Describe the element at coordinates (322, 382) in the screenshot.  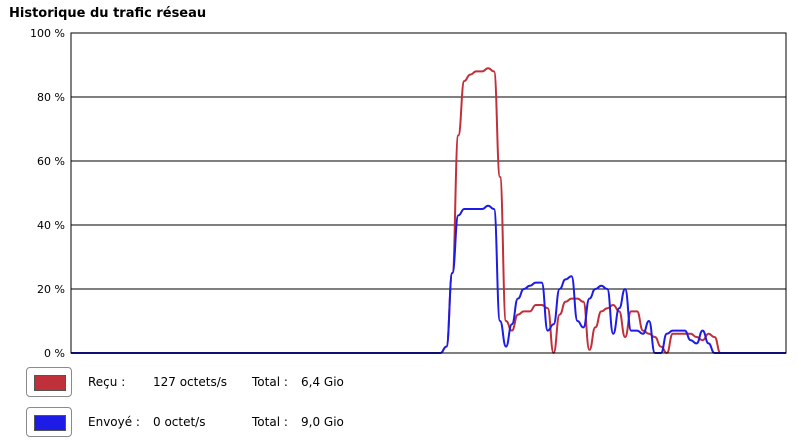
I see `received-total-value: 6,4 Gio` at that location.